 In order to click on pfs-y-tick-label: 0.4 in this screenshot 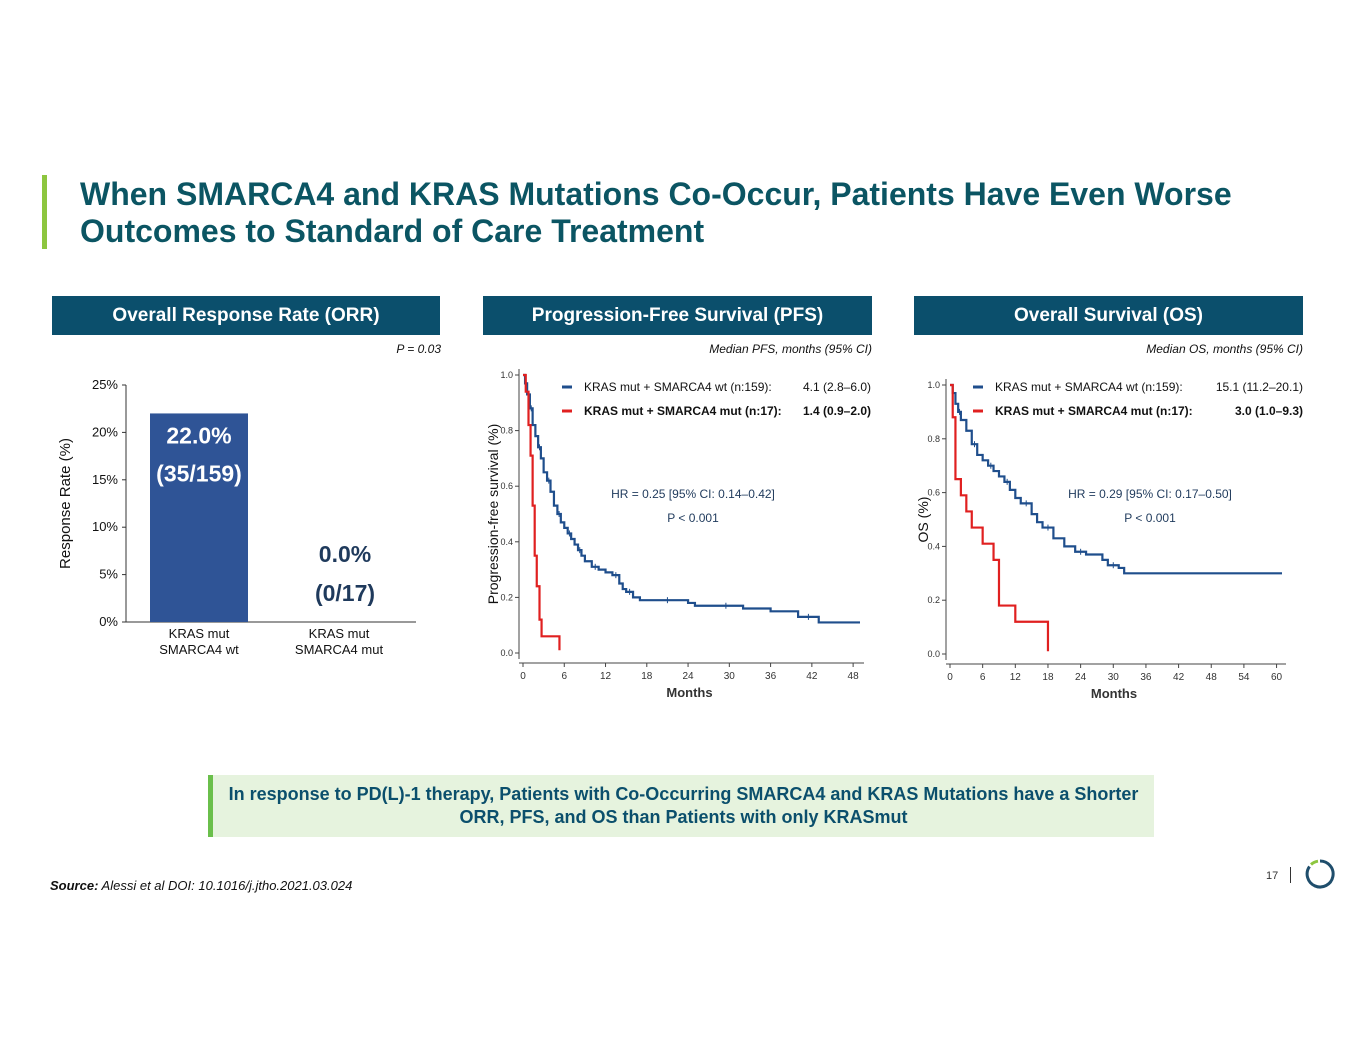, I will do `click(506, 542)`.